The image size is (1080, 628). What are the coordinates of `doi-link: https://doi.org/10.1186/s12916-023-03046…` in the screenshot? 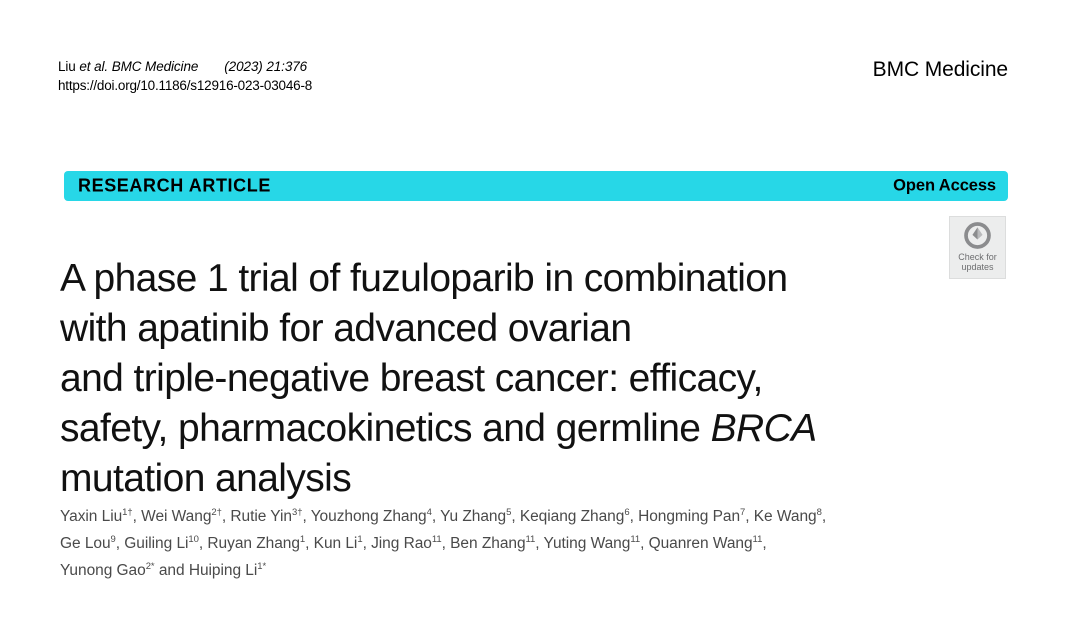 It's located at (185, 85).